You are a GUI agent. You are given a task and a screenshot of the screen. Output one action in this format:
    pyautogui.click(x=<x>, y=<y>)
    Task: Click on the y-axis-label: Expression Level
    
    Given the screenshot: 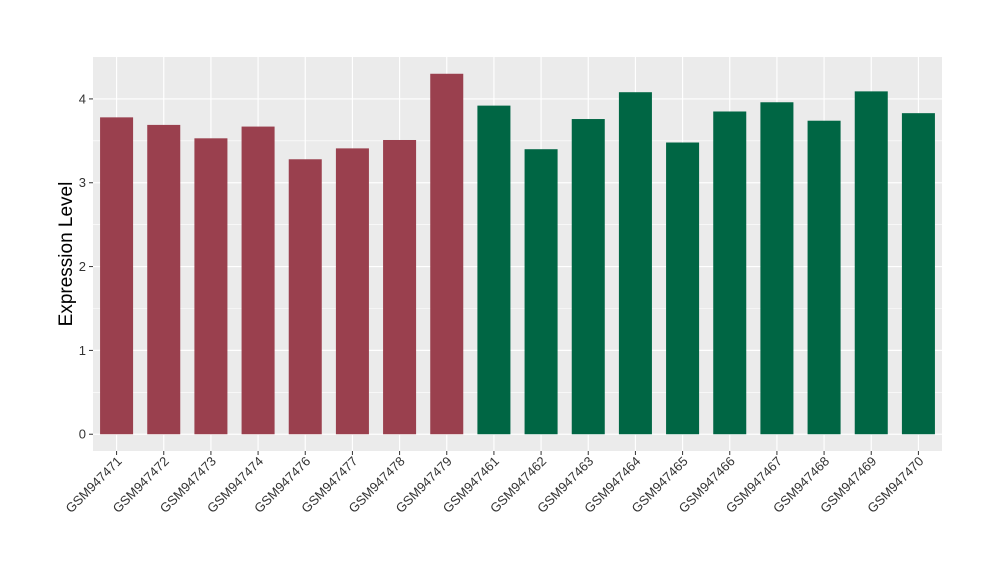 What is the action you would take?
    pyautogui.click(x=66, y=254)
    